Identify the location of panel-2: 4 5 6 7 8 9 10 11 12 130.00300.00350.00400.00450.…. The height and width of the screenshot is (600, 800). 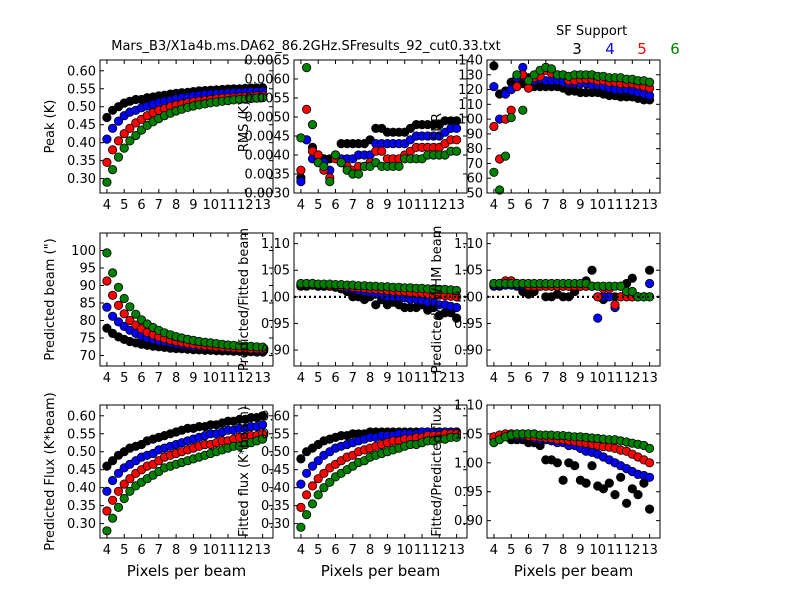
(352, 133).